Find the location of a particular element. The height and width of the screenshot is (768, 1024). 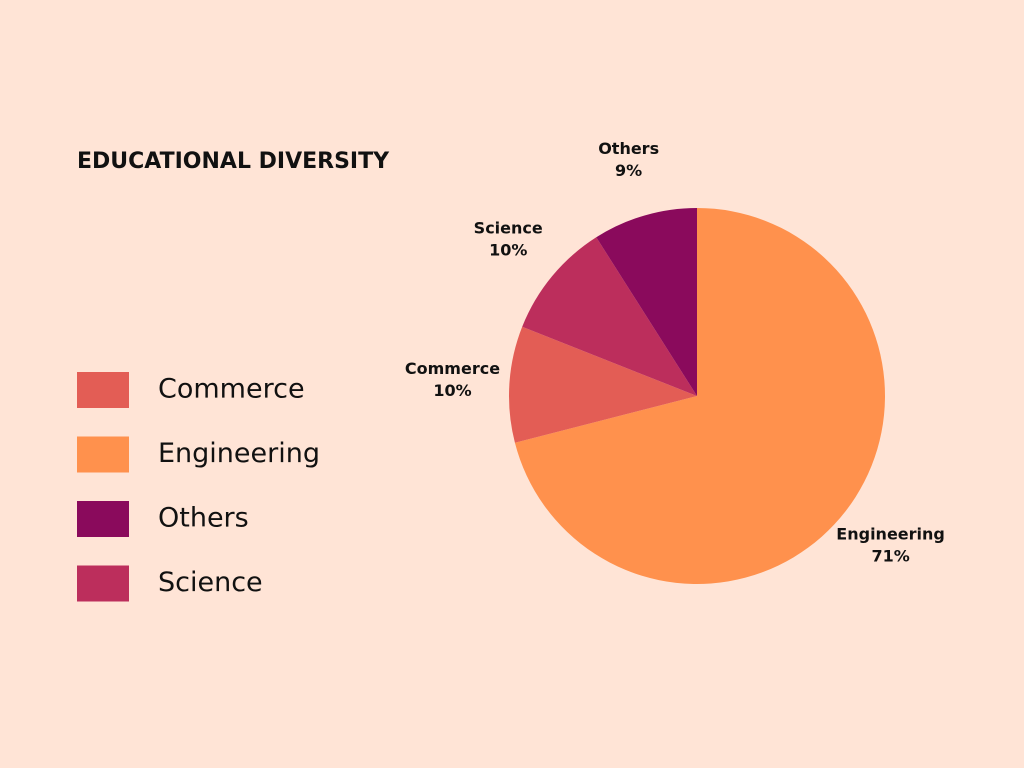

slice-label: Engineering is located at coordinates (890, 534).